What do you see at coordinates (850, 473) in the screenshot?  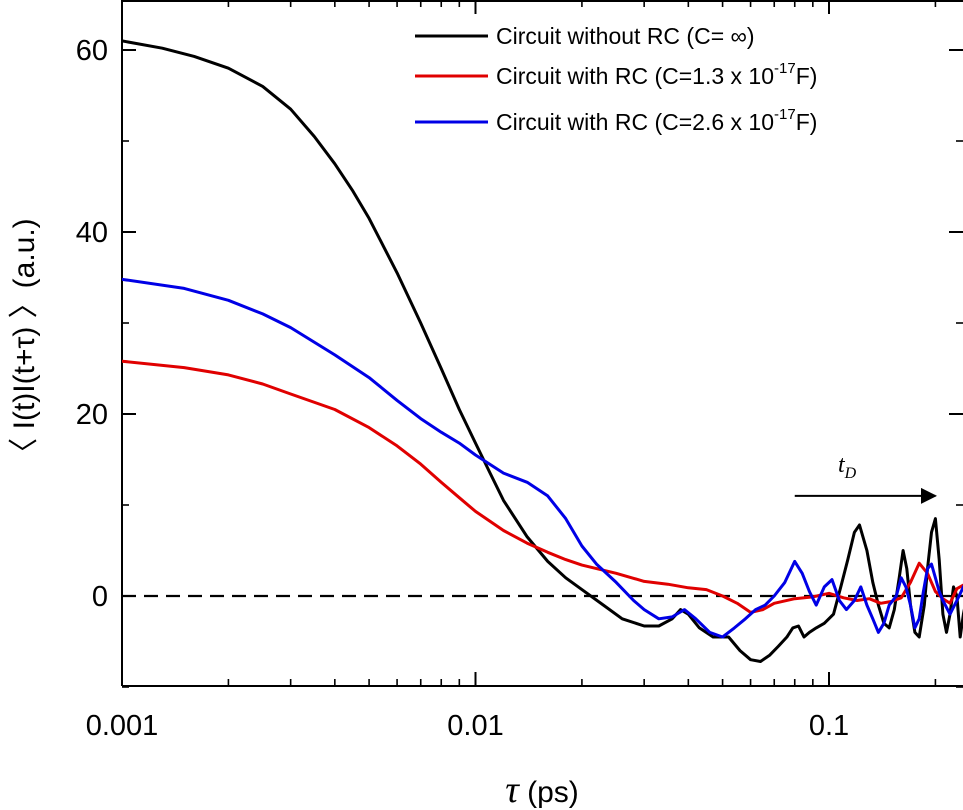 I see `td-sub: D` at bounding box center [850, 473].